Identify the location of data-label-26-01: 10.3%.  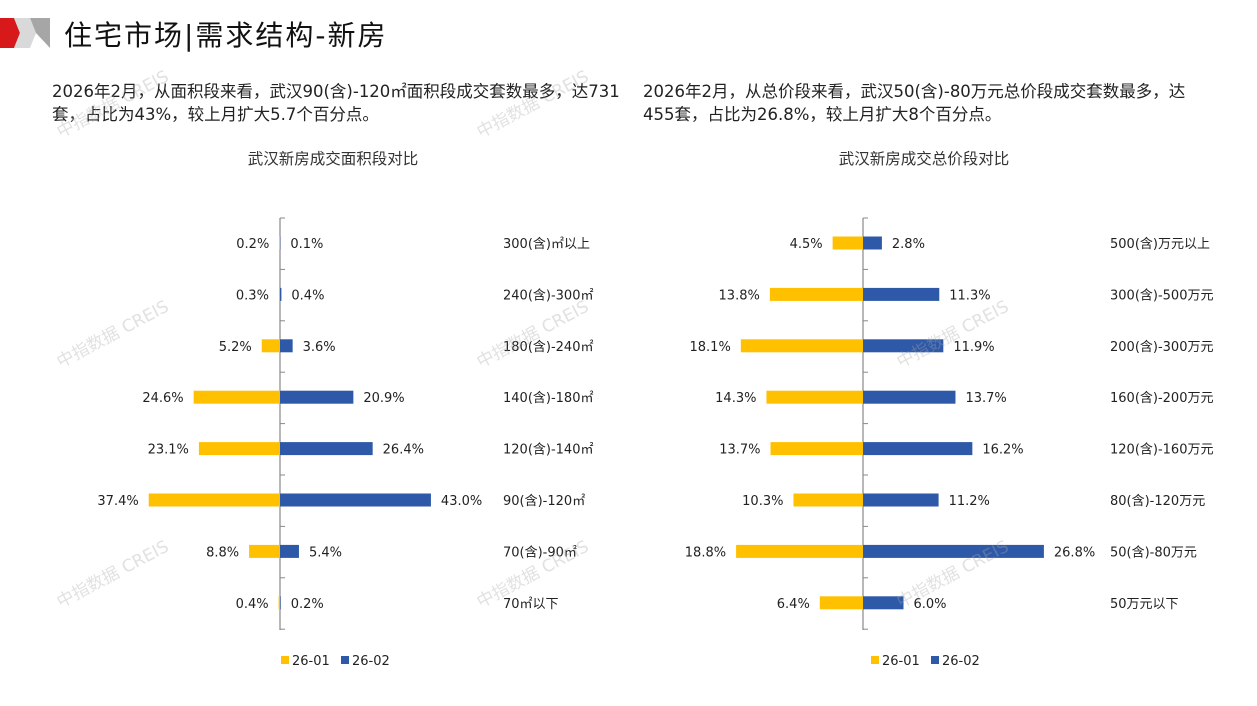
(762, 501).